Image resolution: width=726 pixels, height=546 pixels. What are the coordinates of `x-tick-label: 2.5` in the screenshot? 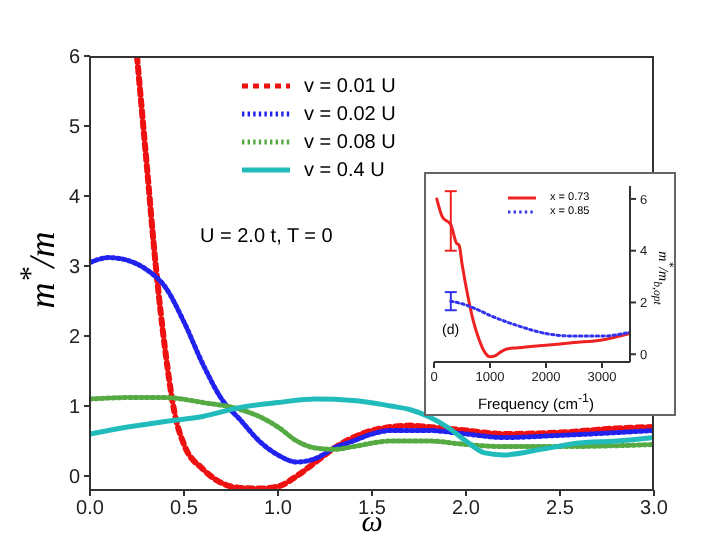 It's located at (560, 509).